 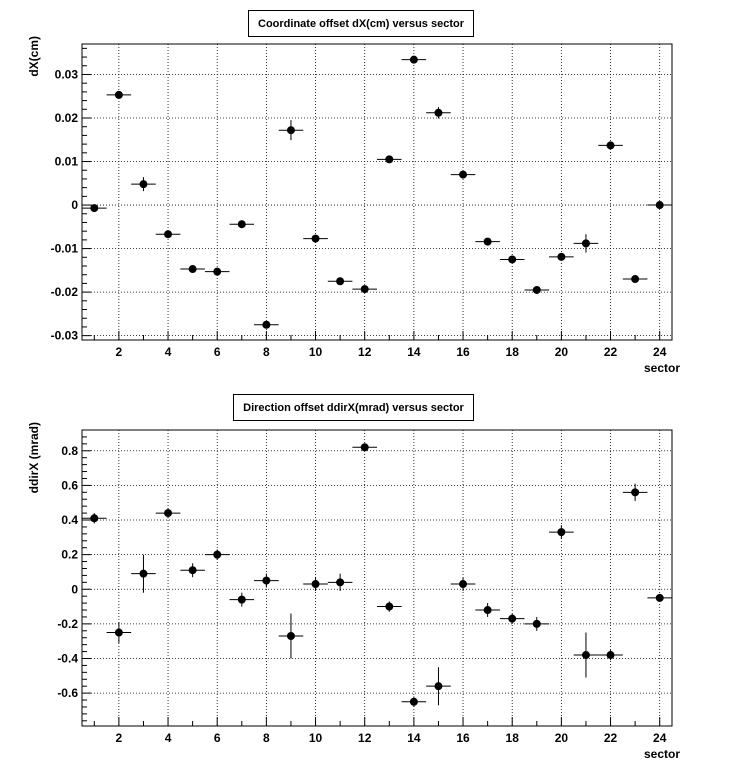 What do you see at coordinates (67, 624) in the screenshot?
I see `bottom-y-tick-label-2: -0.2` at bounding box center [67, 624].